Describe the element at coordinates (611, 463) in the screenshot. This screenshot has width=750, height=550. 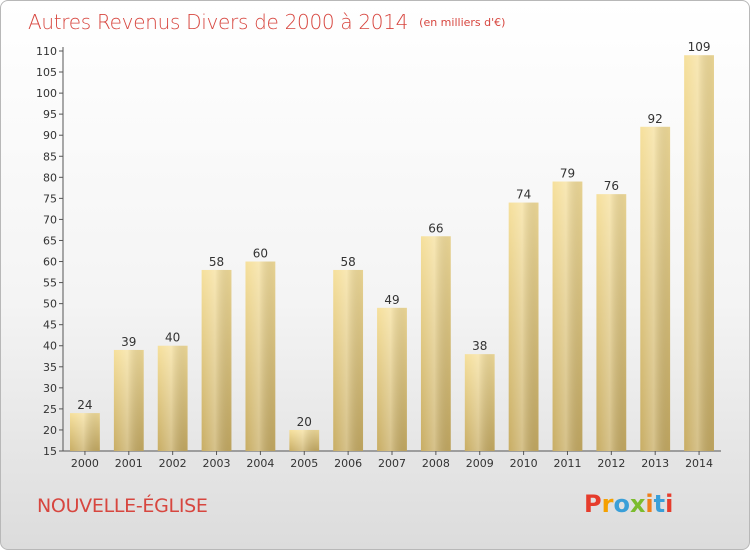
I see `x-tick-label: 2012` at that location.